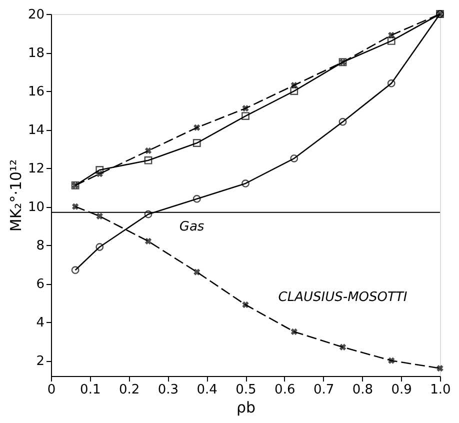 This screenshot has height=423, width=459. What do you see at coordinates (36, 130) in the screenshot?
I see `y-tick-label: 14` at bounding box center [36, 130].